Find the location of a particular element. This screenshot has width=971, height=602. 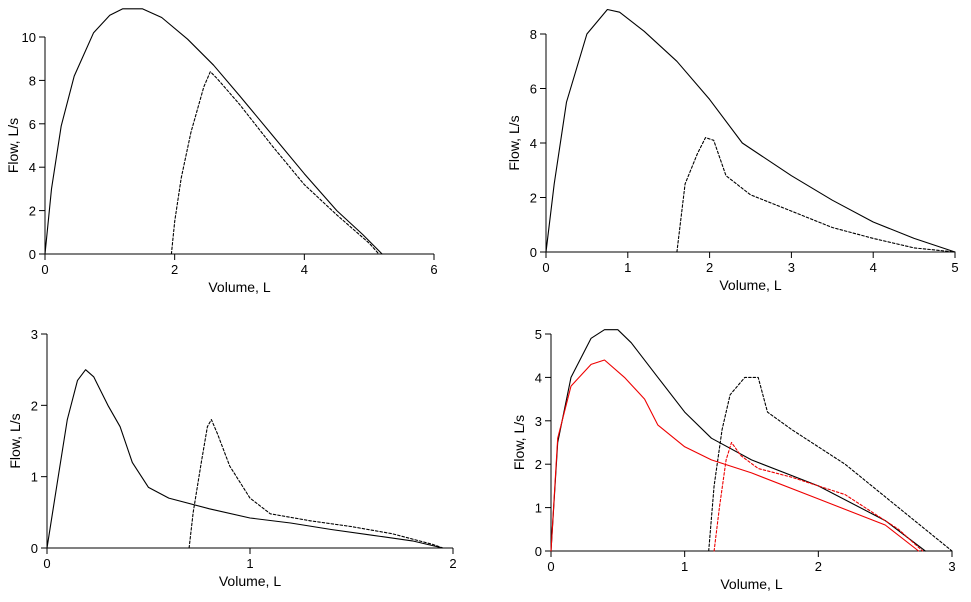

y-tick-label: 5 is located at coordinates (538, 334).